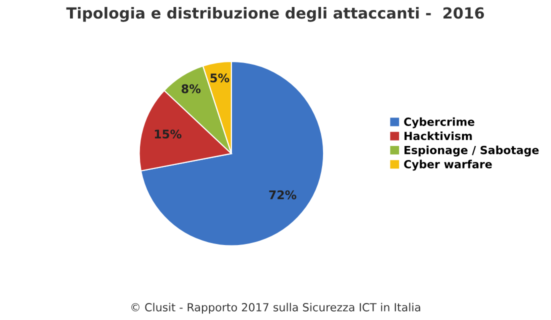  Describe the element at coordinates (191, 89) in the screenshot. I see `data-label: 8%` at that location.